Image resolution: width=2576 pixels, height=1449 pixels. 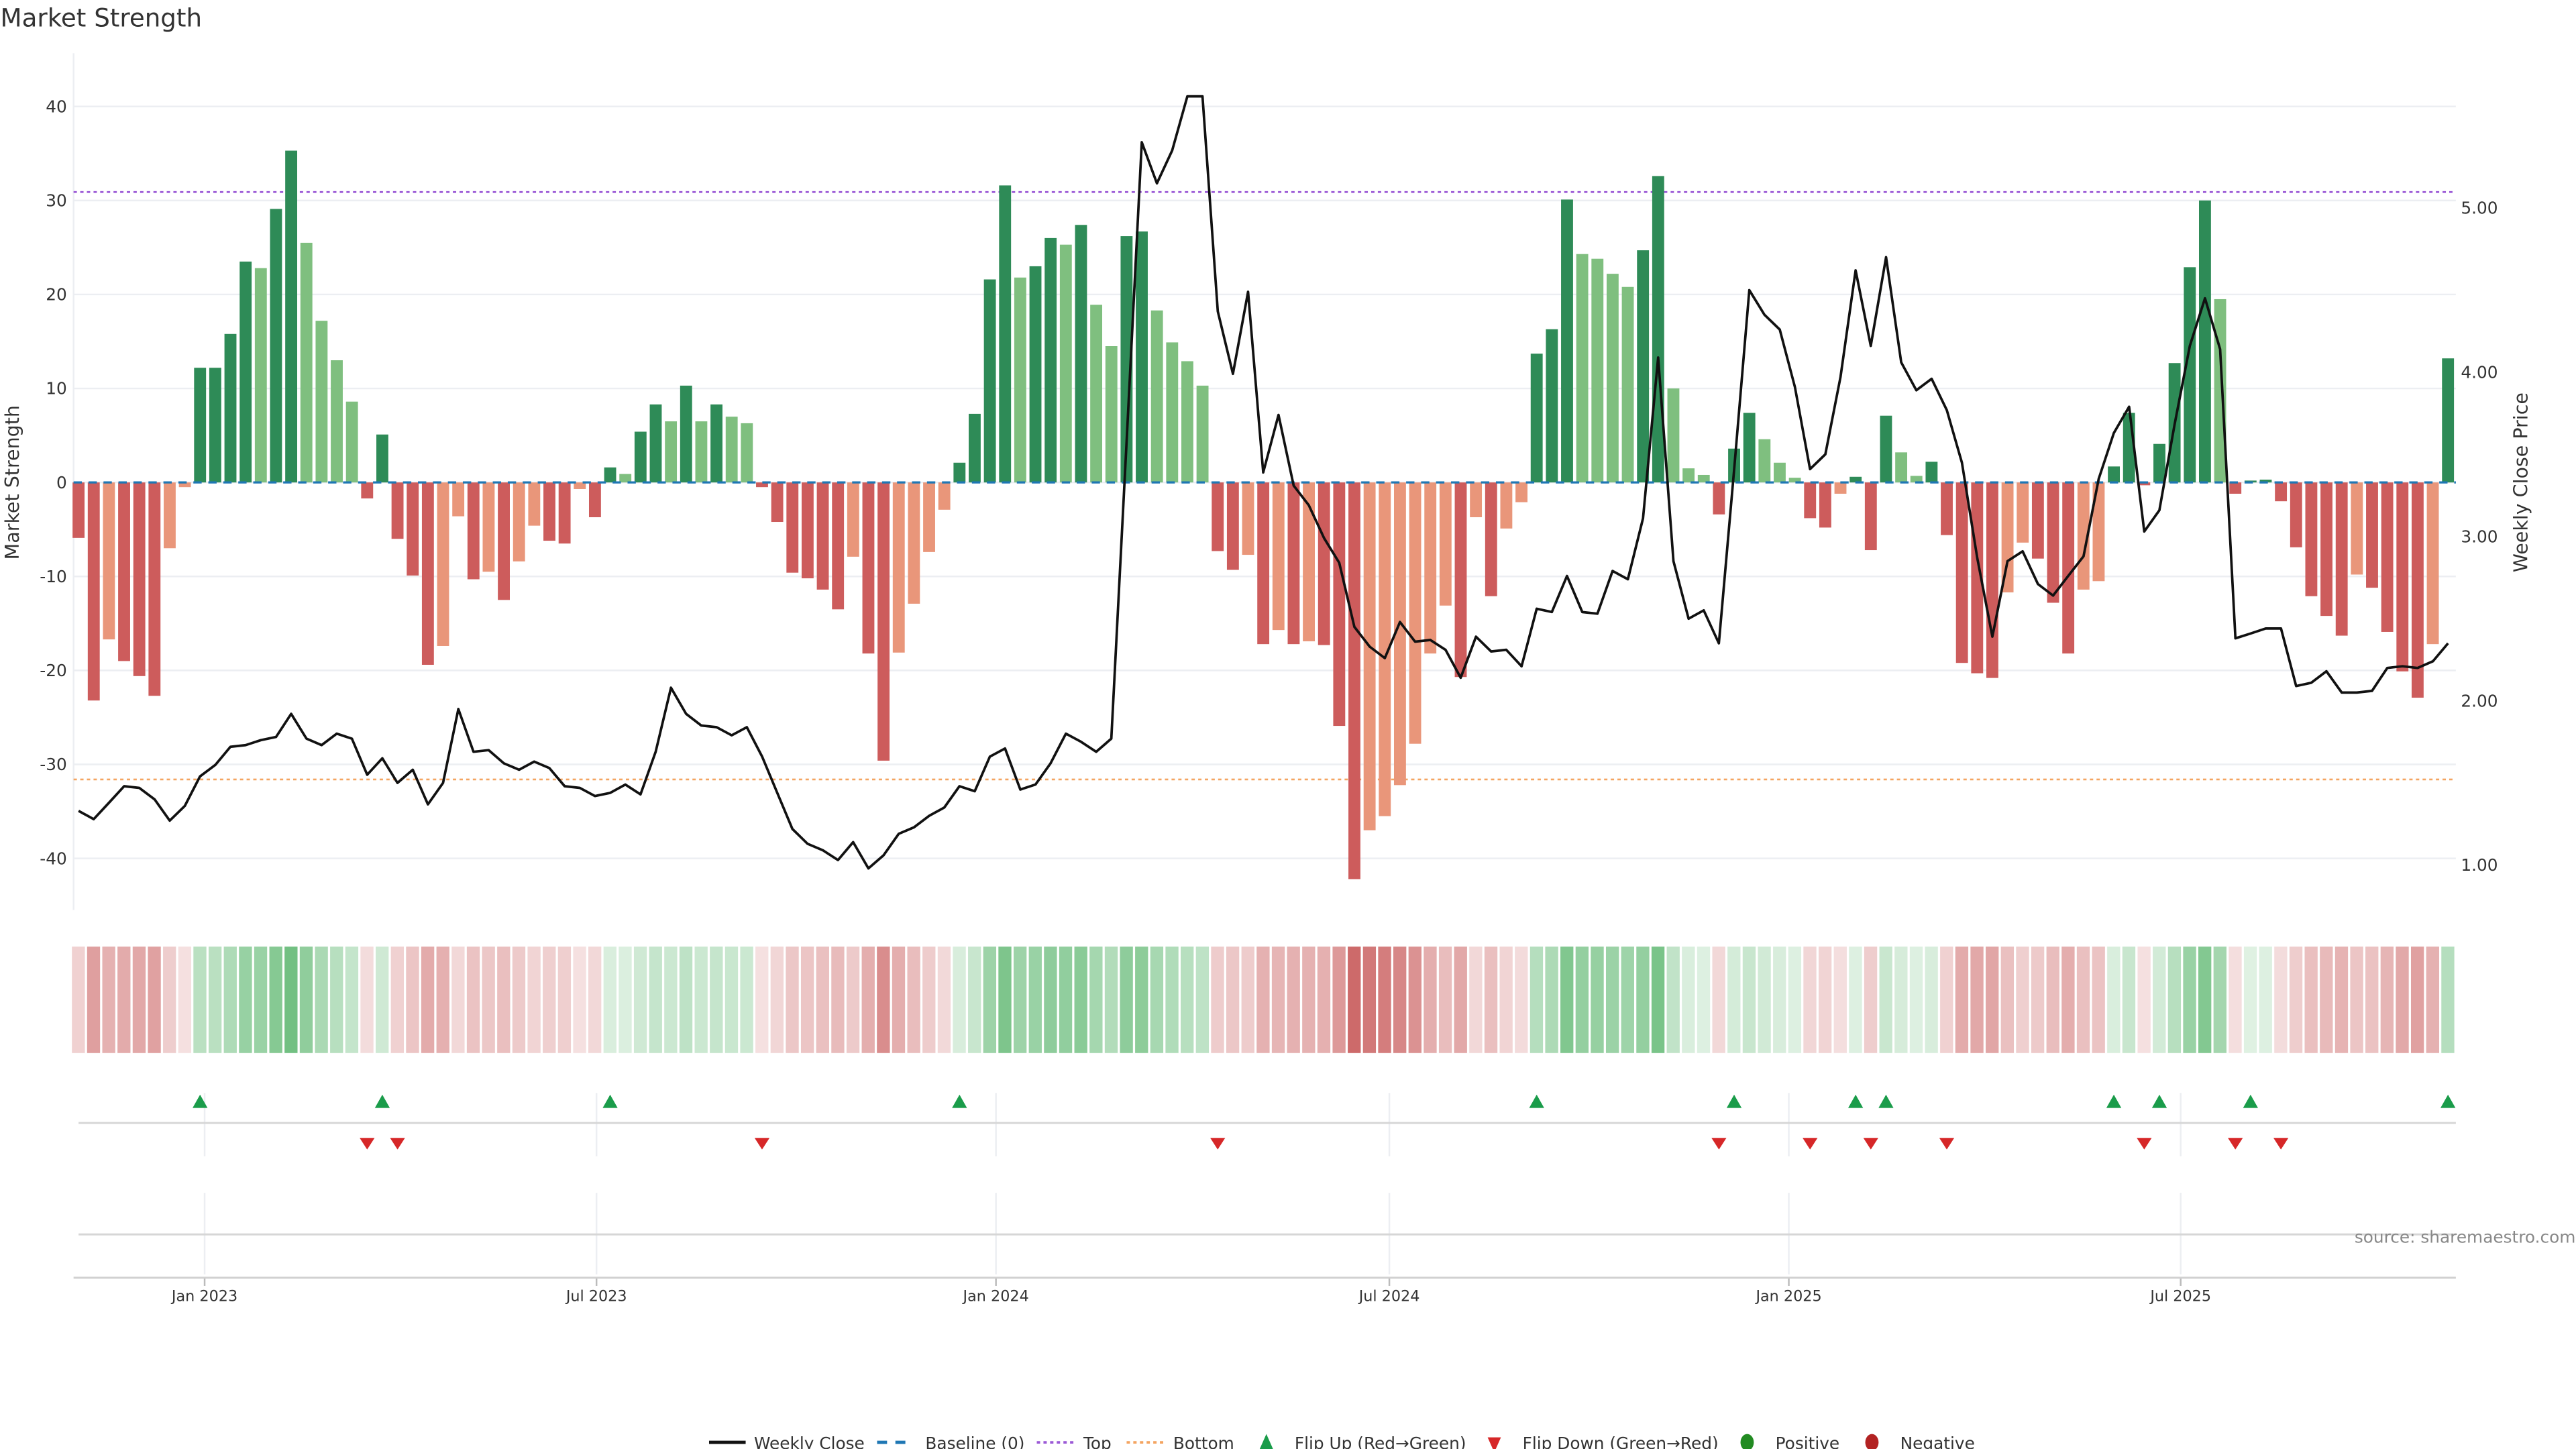 What do you see at coordinates (1362, 1441) in the screenshot?
I see `legend-item-flip-up: Flip Up (Red→Green)` at bounding box center [1362, 1441].